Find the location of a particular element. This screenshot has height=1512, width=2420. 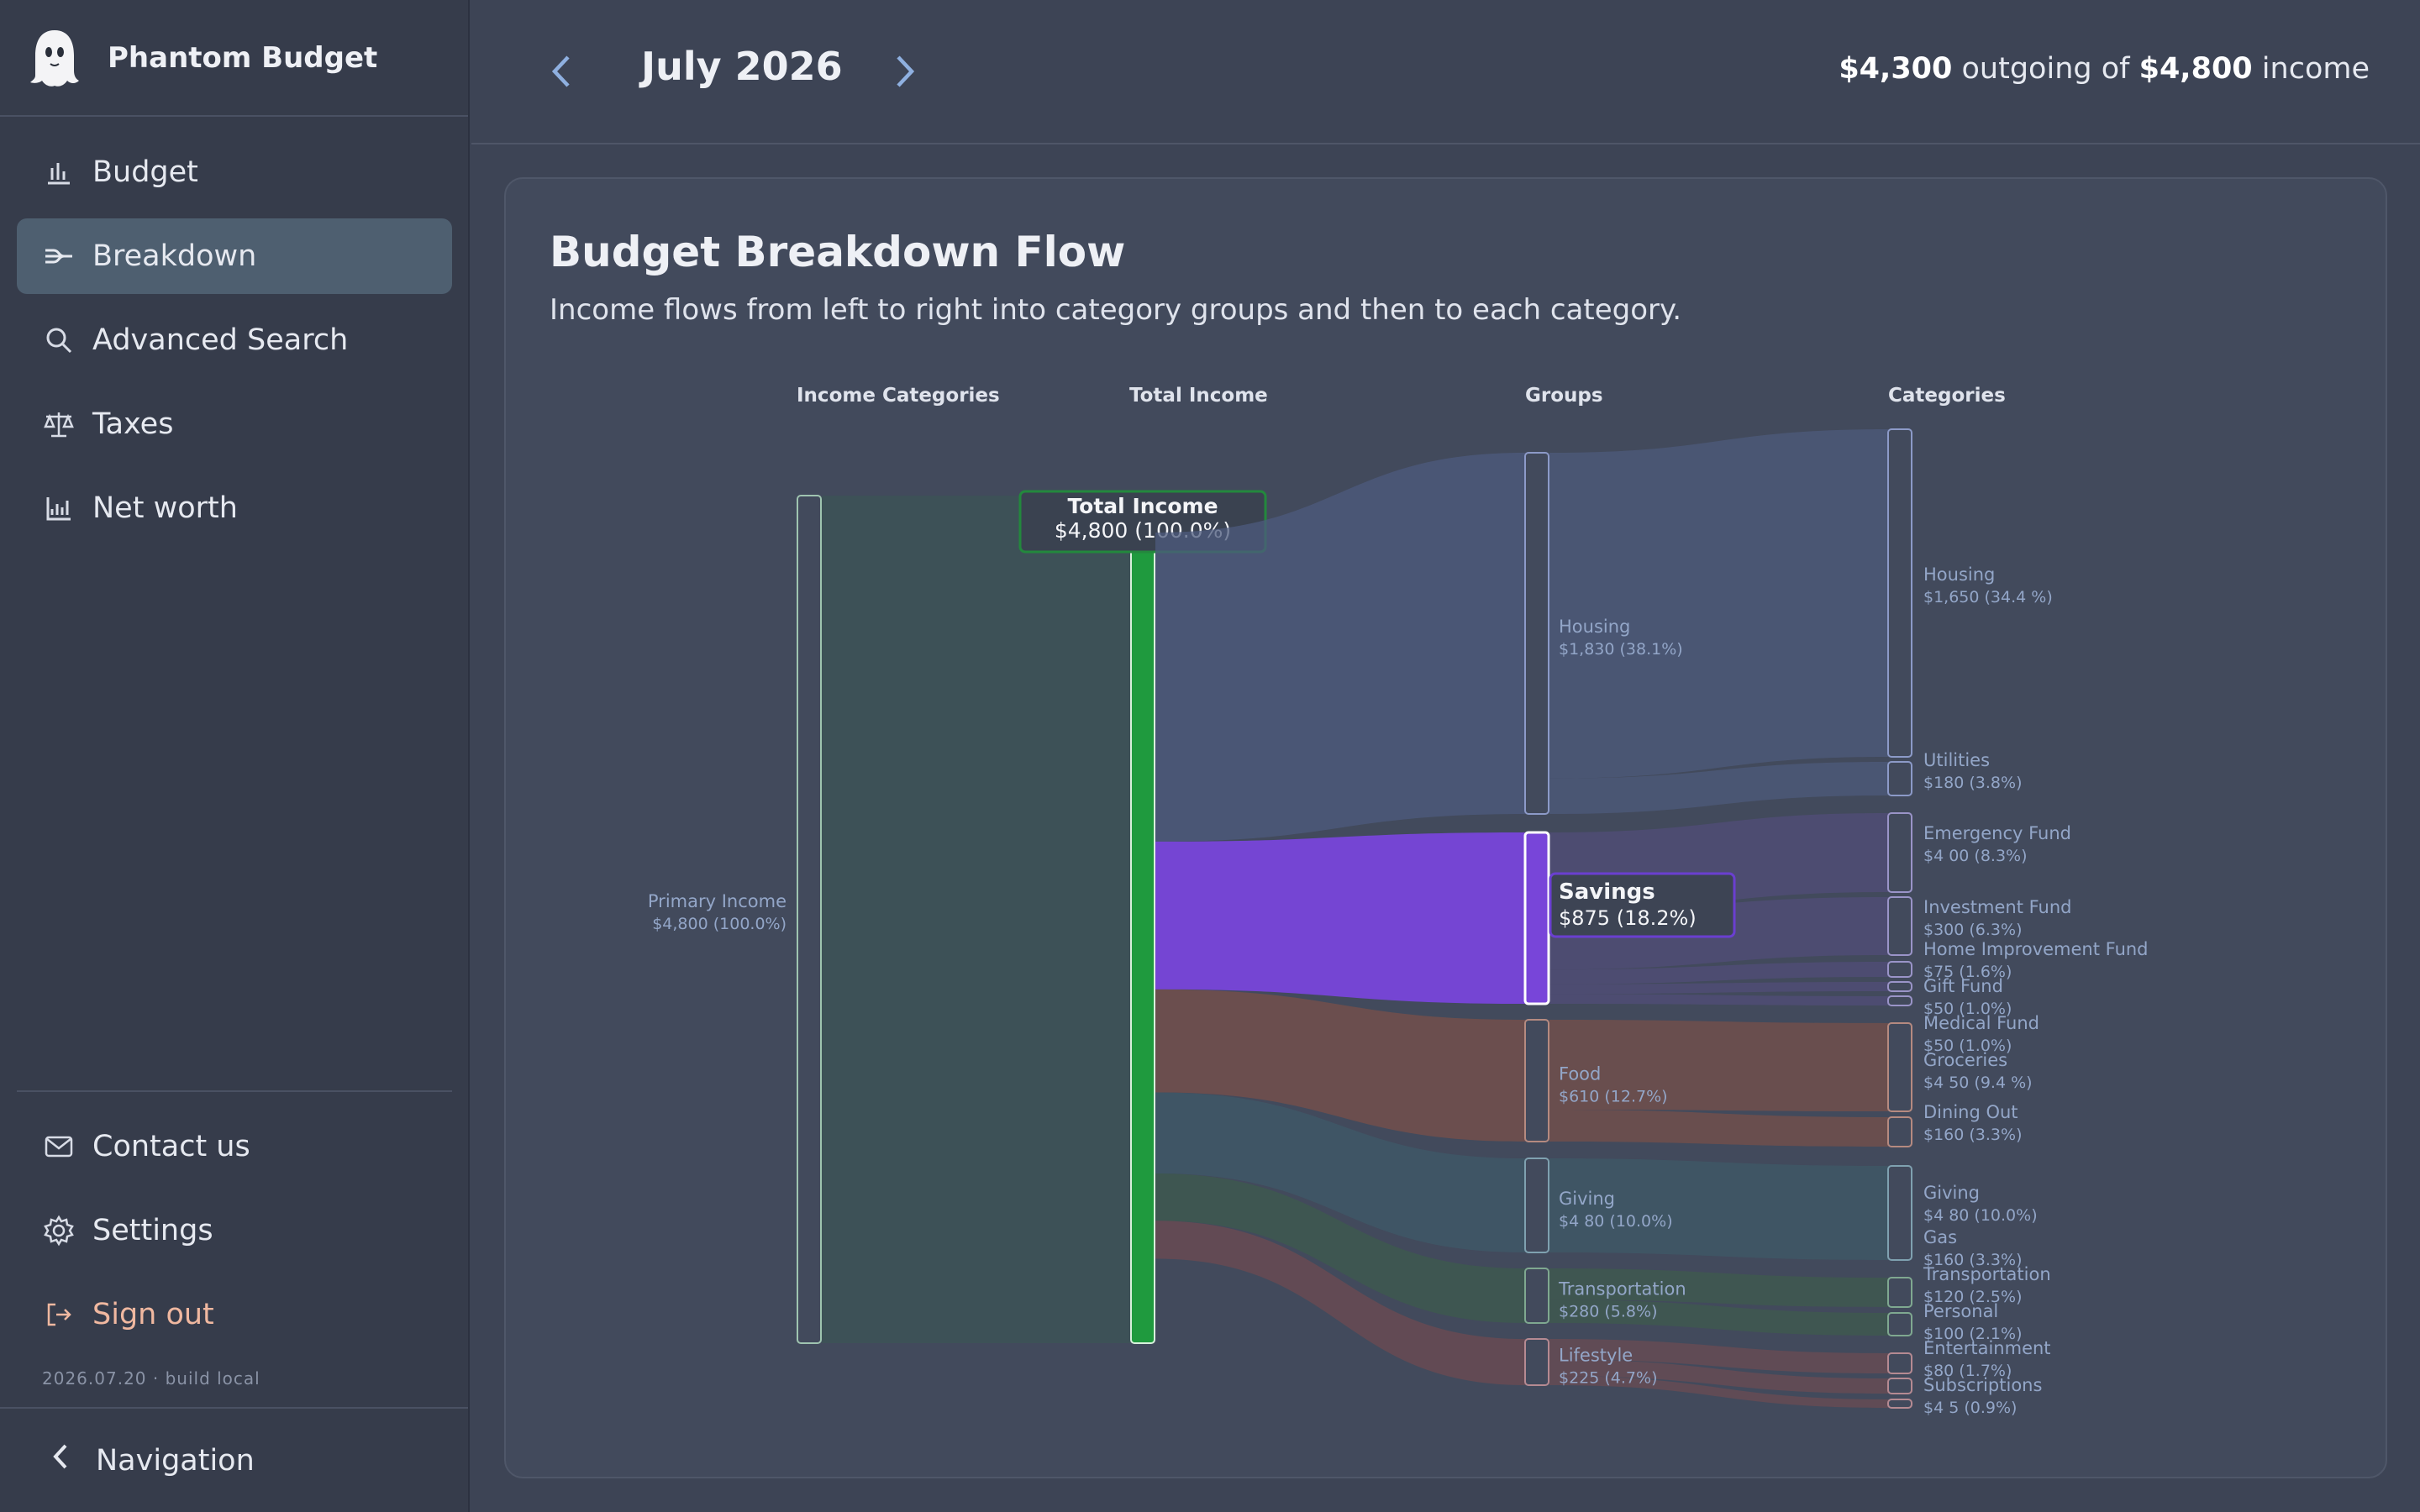

budget-summary: $4,300 outgoing of $4,800 income is located at coordinates (2104, 69).